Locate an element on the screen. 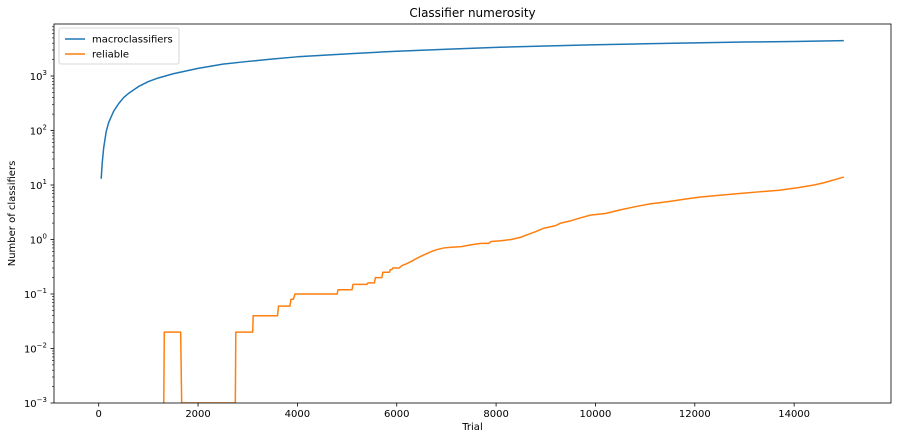 The height and width of the screenshot is (441, 897). x-tick-label: 10000 is located at coordinates (596, 414).